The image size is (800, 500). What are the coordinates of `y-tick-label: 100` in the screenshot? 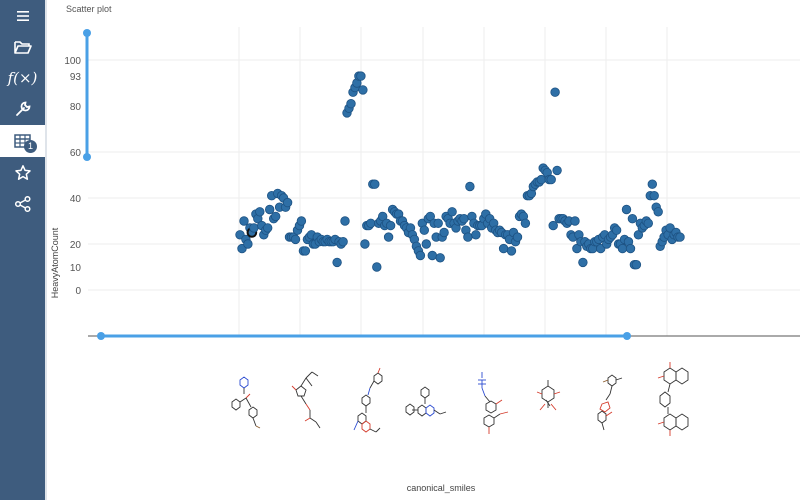 It's located at (72, 61).